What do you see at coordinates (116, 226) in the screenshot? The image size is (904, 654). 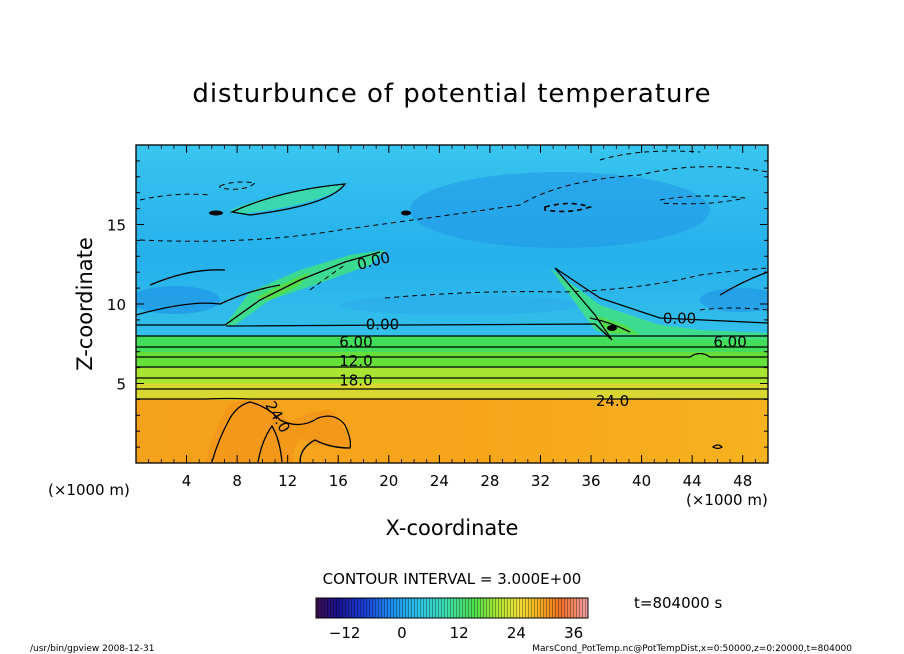 I see `y-tick-label: 15` at bounding box center [116, 226].